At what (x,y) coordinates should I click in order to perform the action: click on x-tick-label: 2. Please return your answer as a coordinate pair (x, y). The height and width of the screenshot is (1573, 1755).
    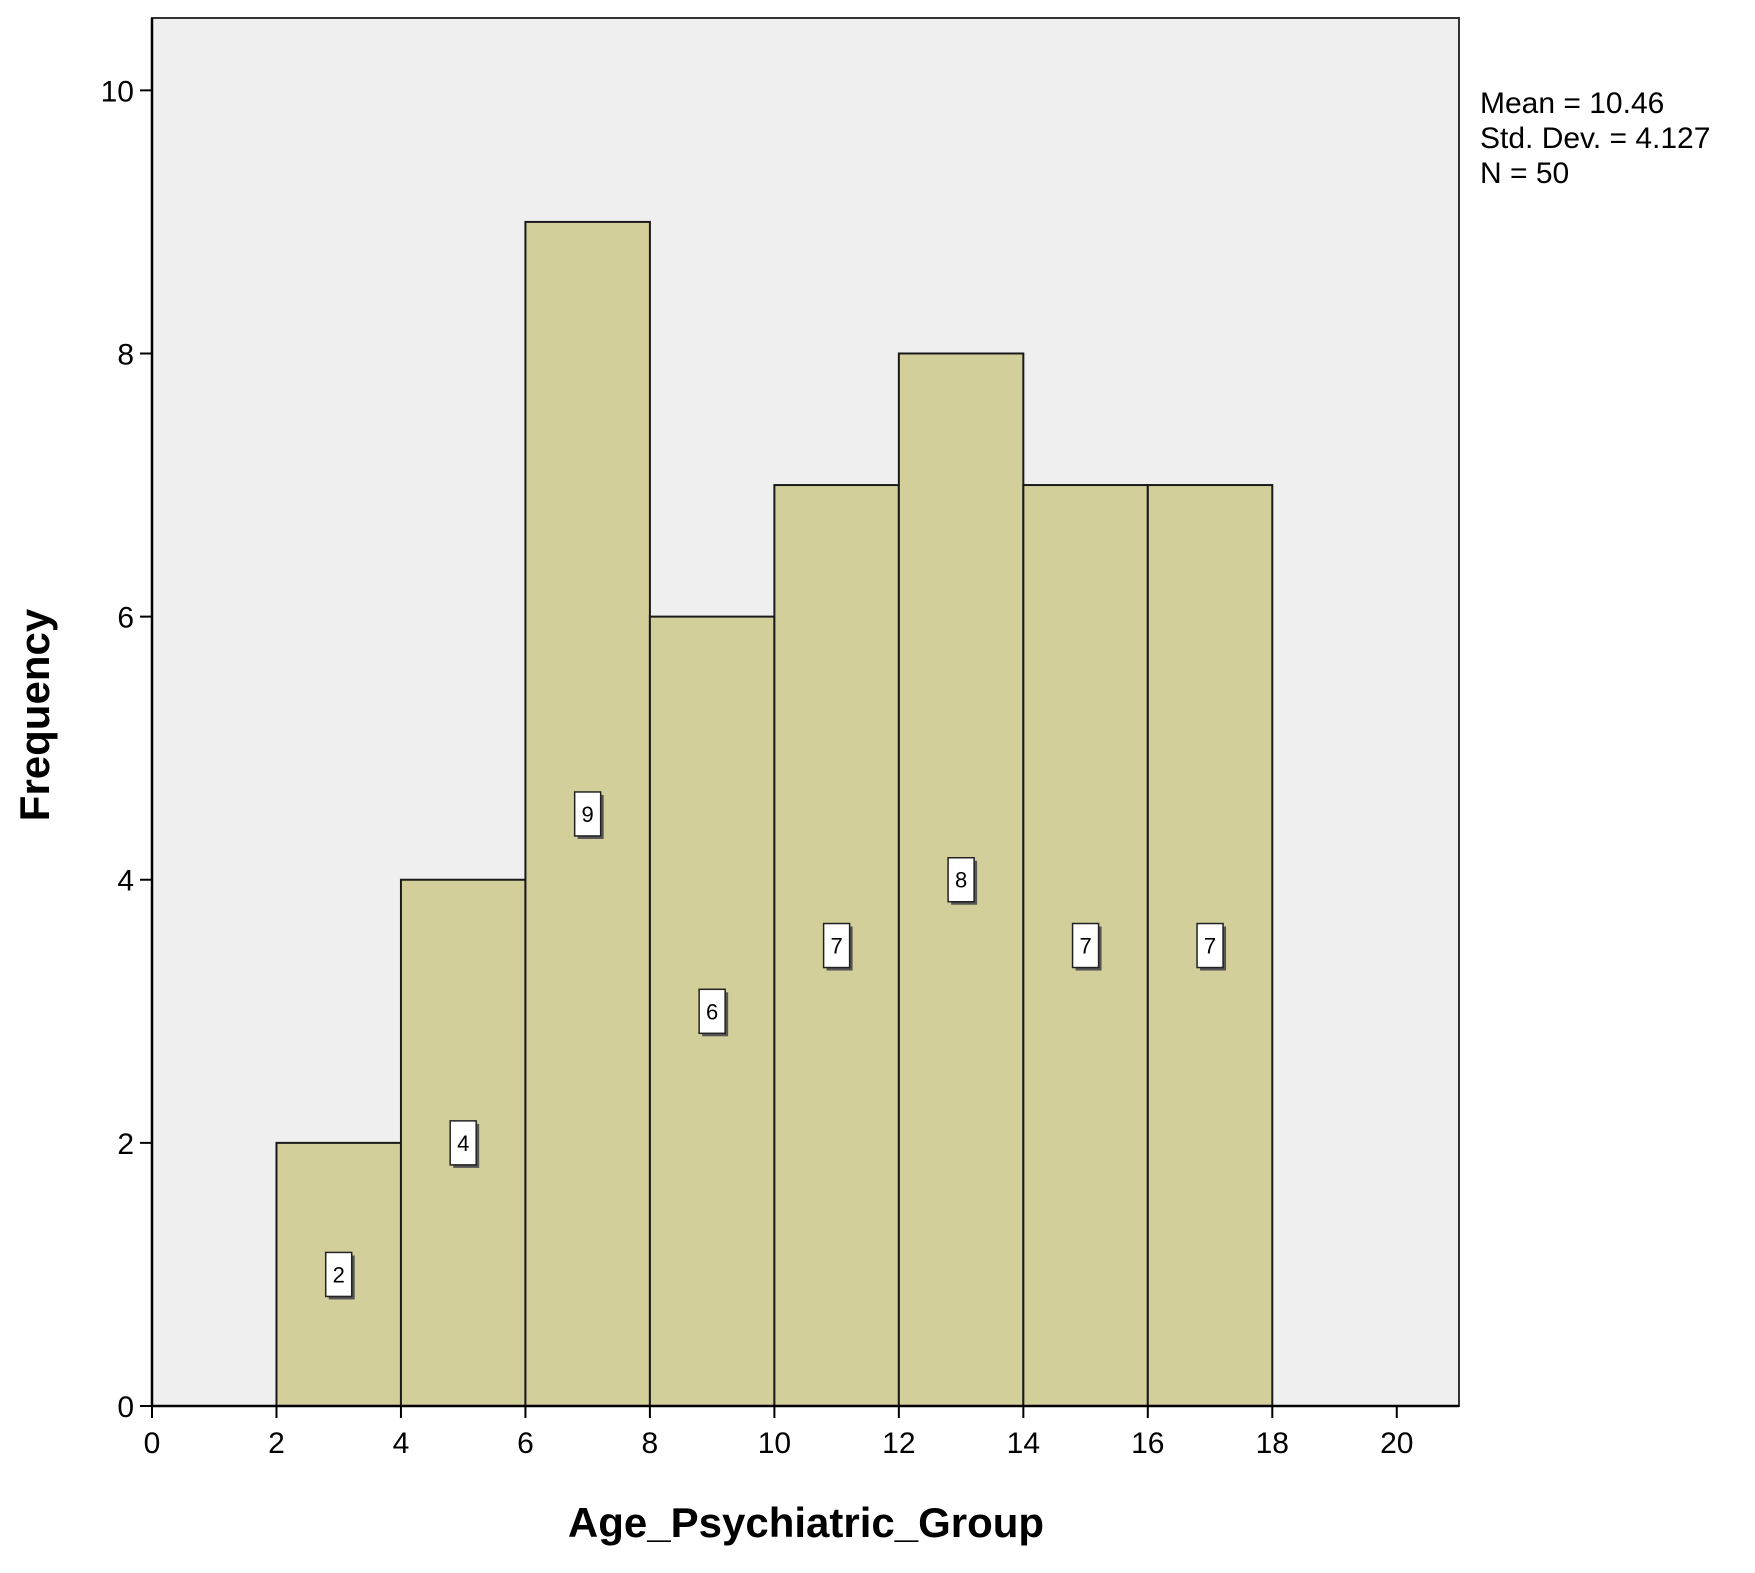
    Looking at the image, I should click on (276, 1443).